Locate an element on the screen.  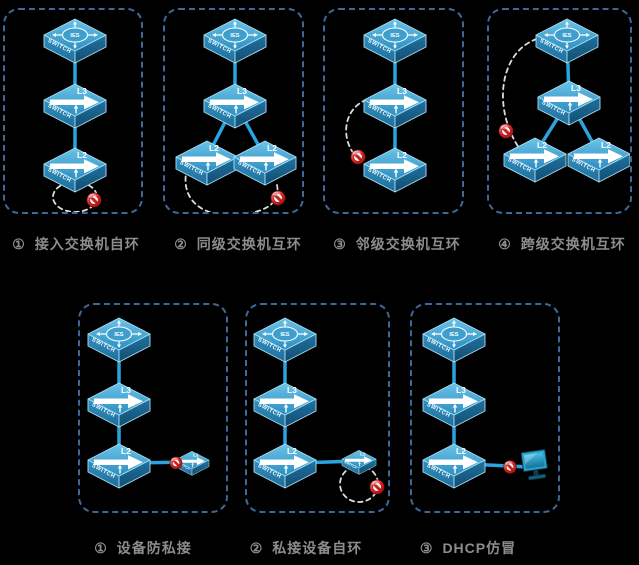
panel-caption-dhcp-spoofing: ③ DHCP仿冒 is located at coordinates (468, 548).